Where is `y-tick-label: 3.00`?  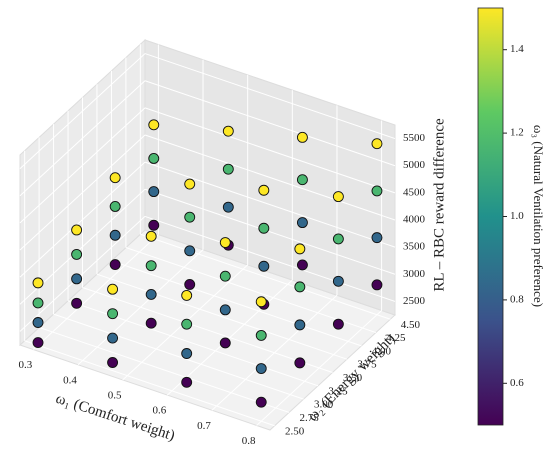 y-tick-label: 3.00 is located at coordinates (324, 405).